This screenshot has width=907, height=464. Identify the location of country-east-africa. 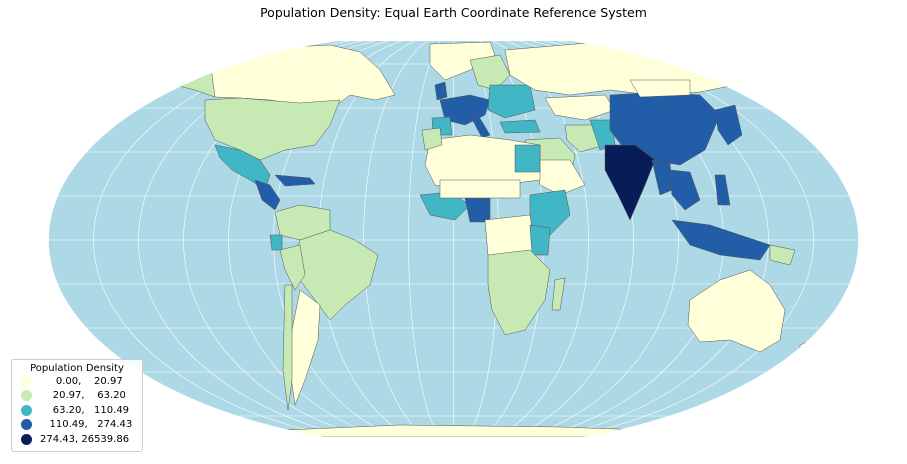
(540, 240).